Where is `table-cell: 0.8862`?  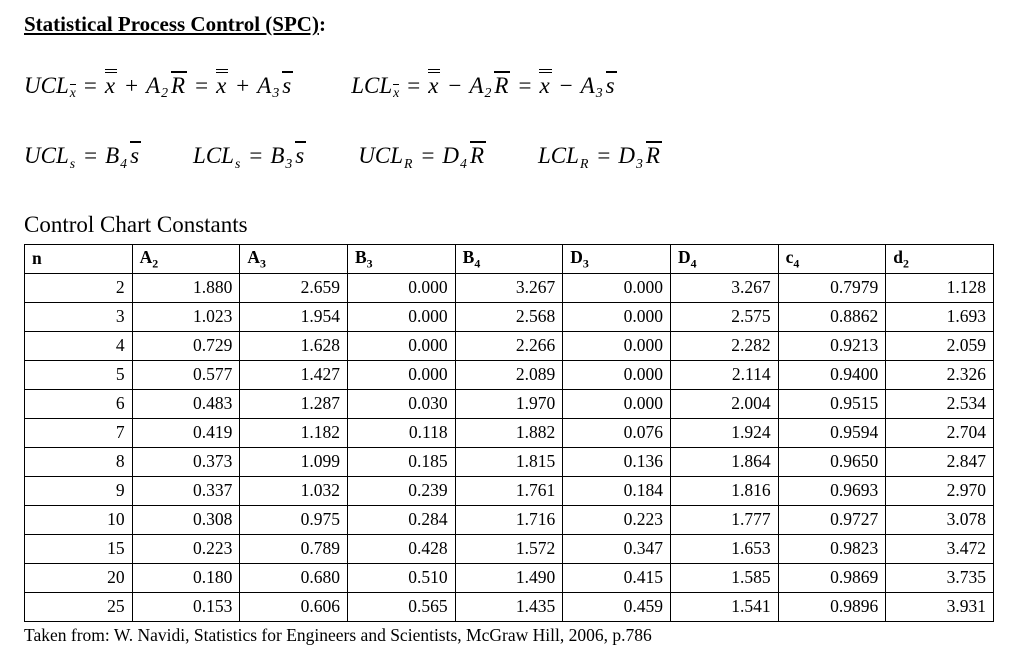 table-cell: 0.8862 is located at coordinates (832, 316).